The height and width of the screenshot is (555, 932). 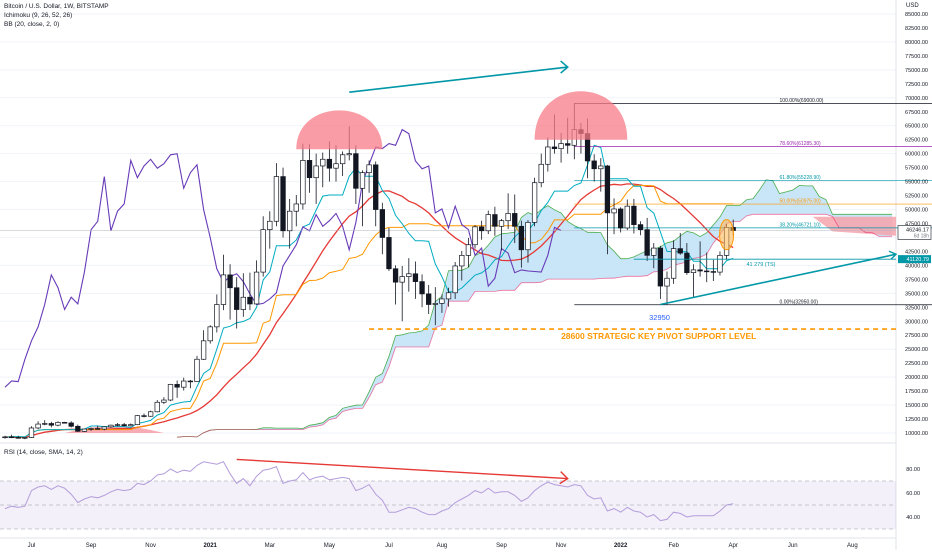 What do you see at coordinates (913, 470) in the screenshot?
I see `rsi-tick-label: 80.00` at bounding box center [913, 470].